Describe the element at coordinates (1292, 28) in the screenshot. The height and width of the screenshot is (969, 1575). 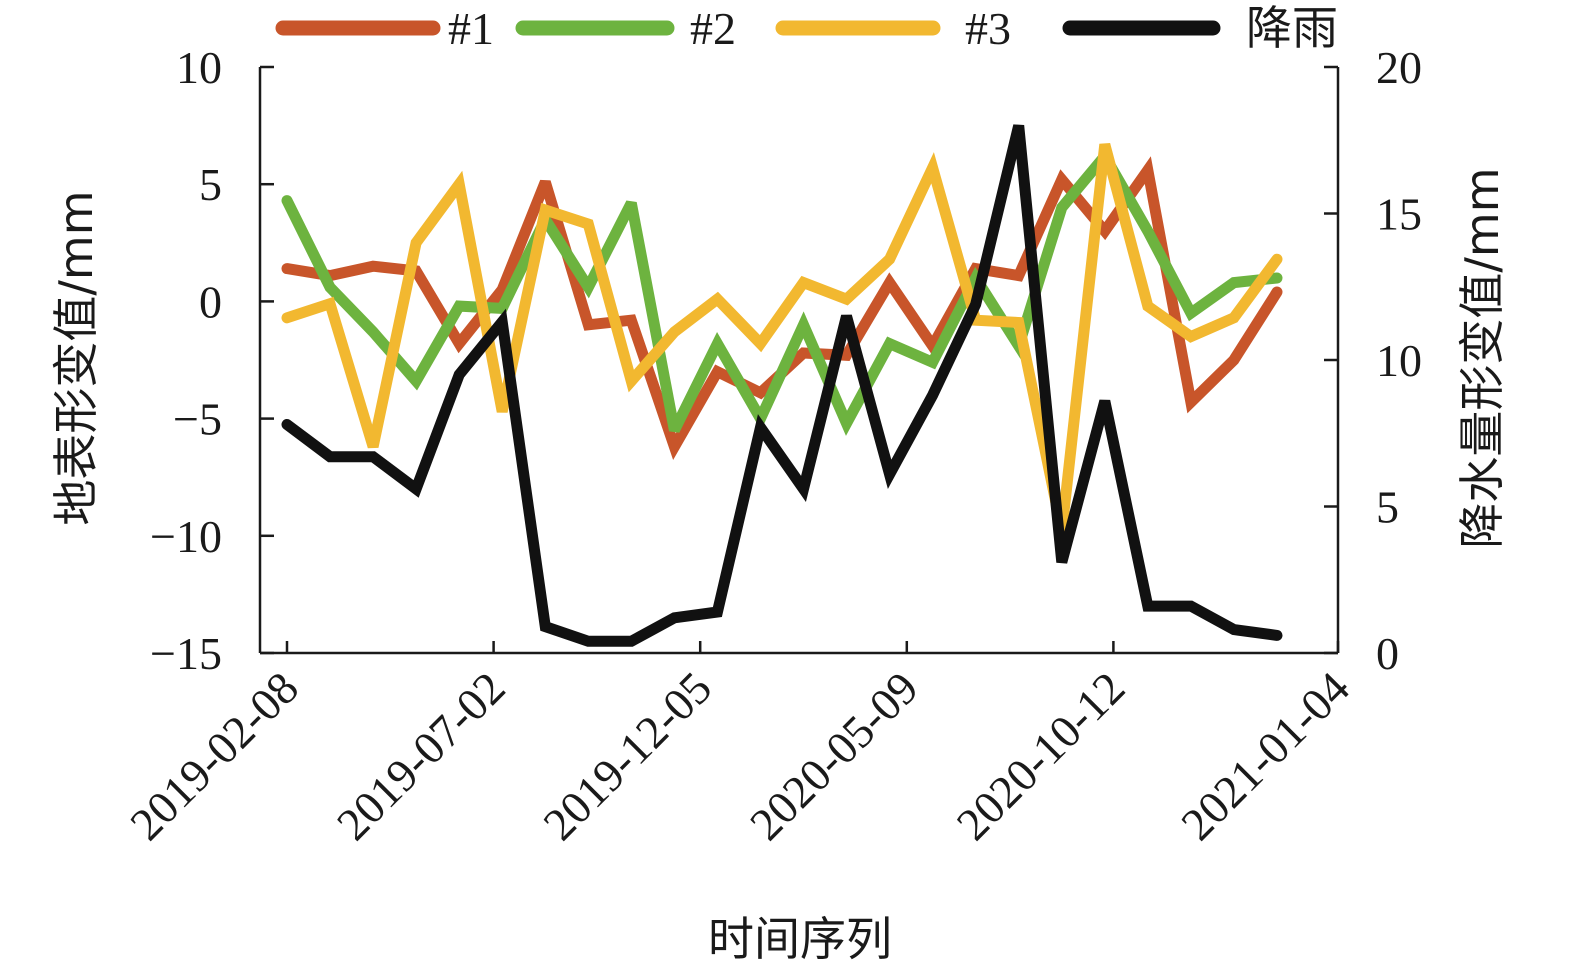
I see `legend-label: 降雨` at that location.